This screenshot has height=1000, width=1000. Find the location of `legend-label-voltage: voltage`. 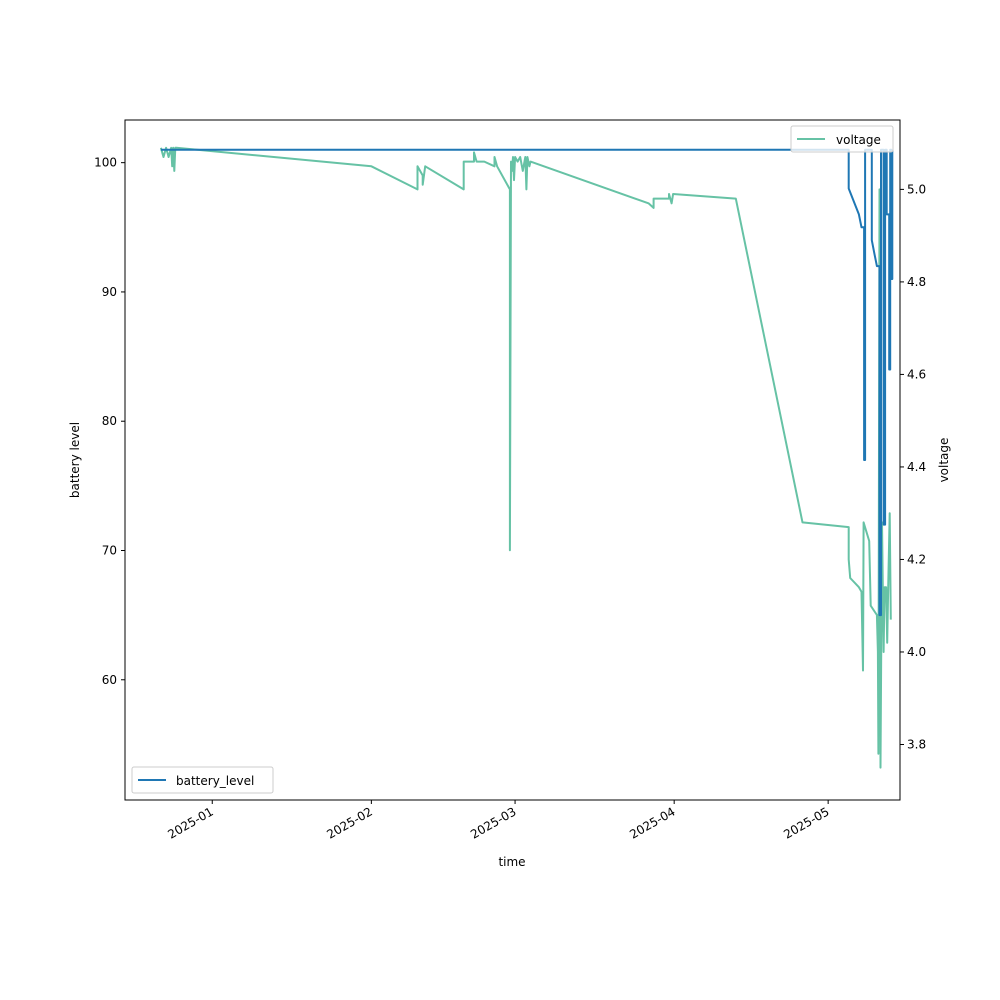

legend-label-voltage: voltage is located at coordinates (858, 140).